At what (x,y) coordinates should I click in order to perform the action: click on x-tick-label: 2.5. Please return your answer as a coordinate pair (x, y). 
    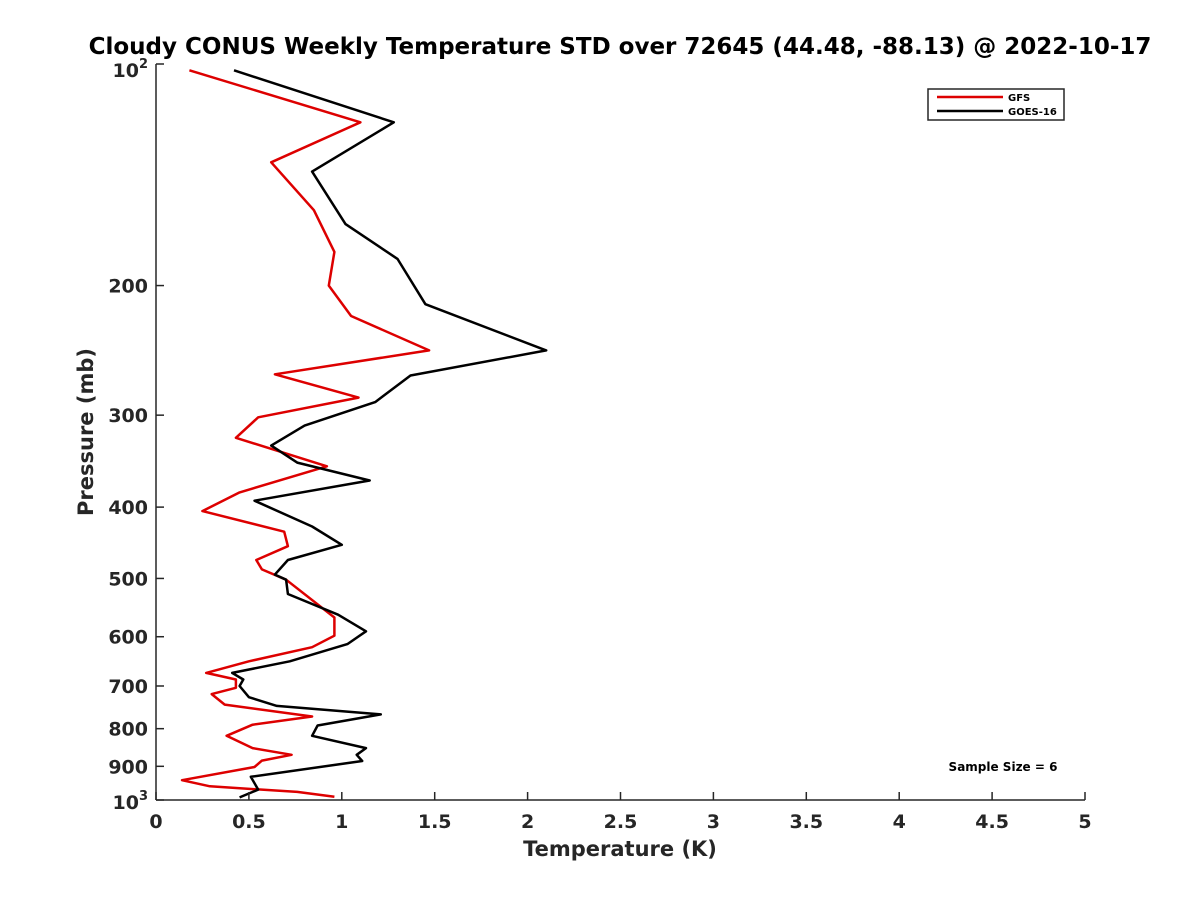
    Looking at the image, I should click on (621, 822).